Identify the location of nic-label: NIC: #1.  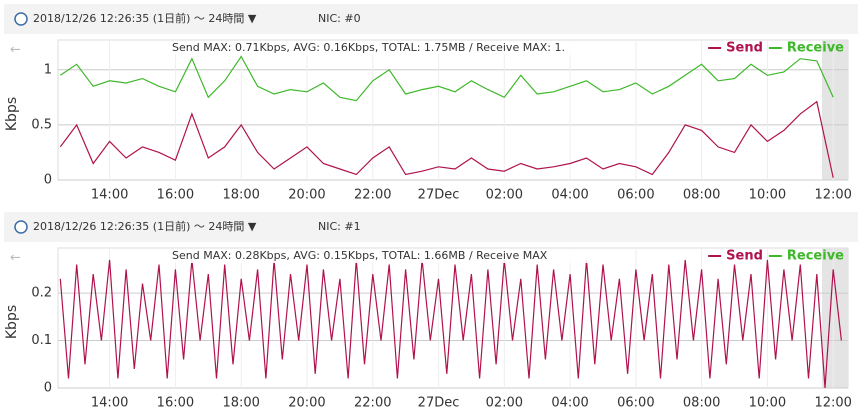
(339, 226).